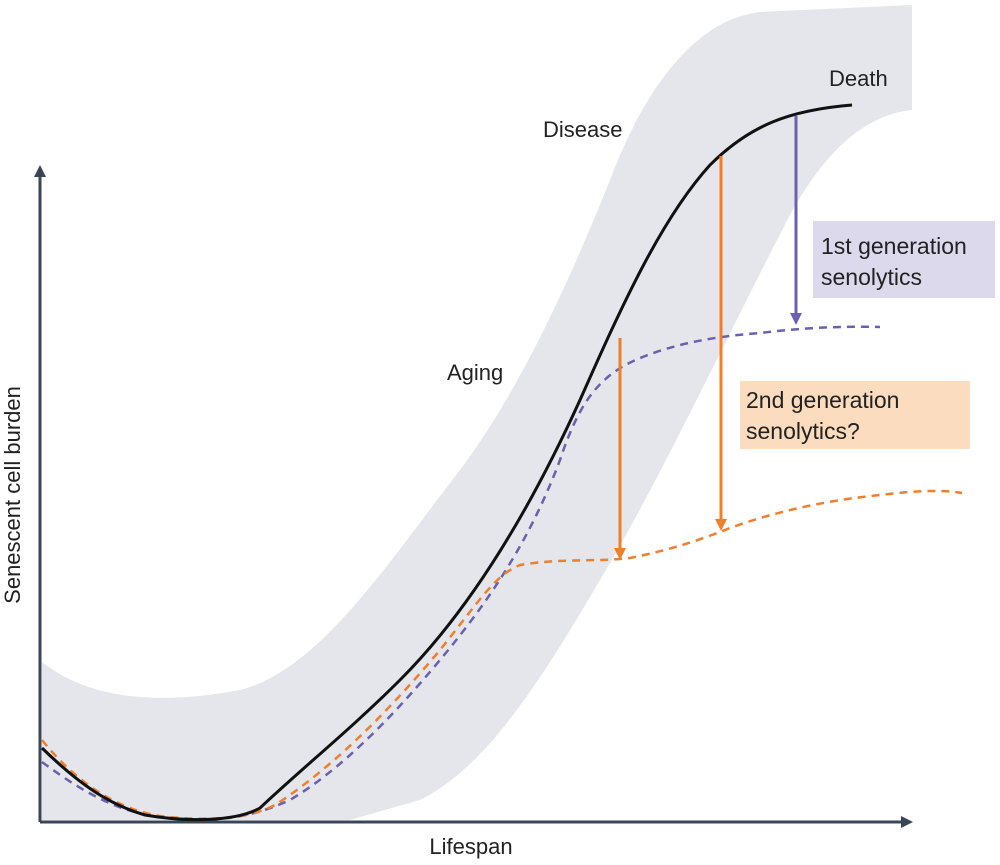  Describe the element at coordinates (858, 78) in the screenshot. I see `death-label: Death` at that location.